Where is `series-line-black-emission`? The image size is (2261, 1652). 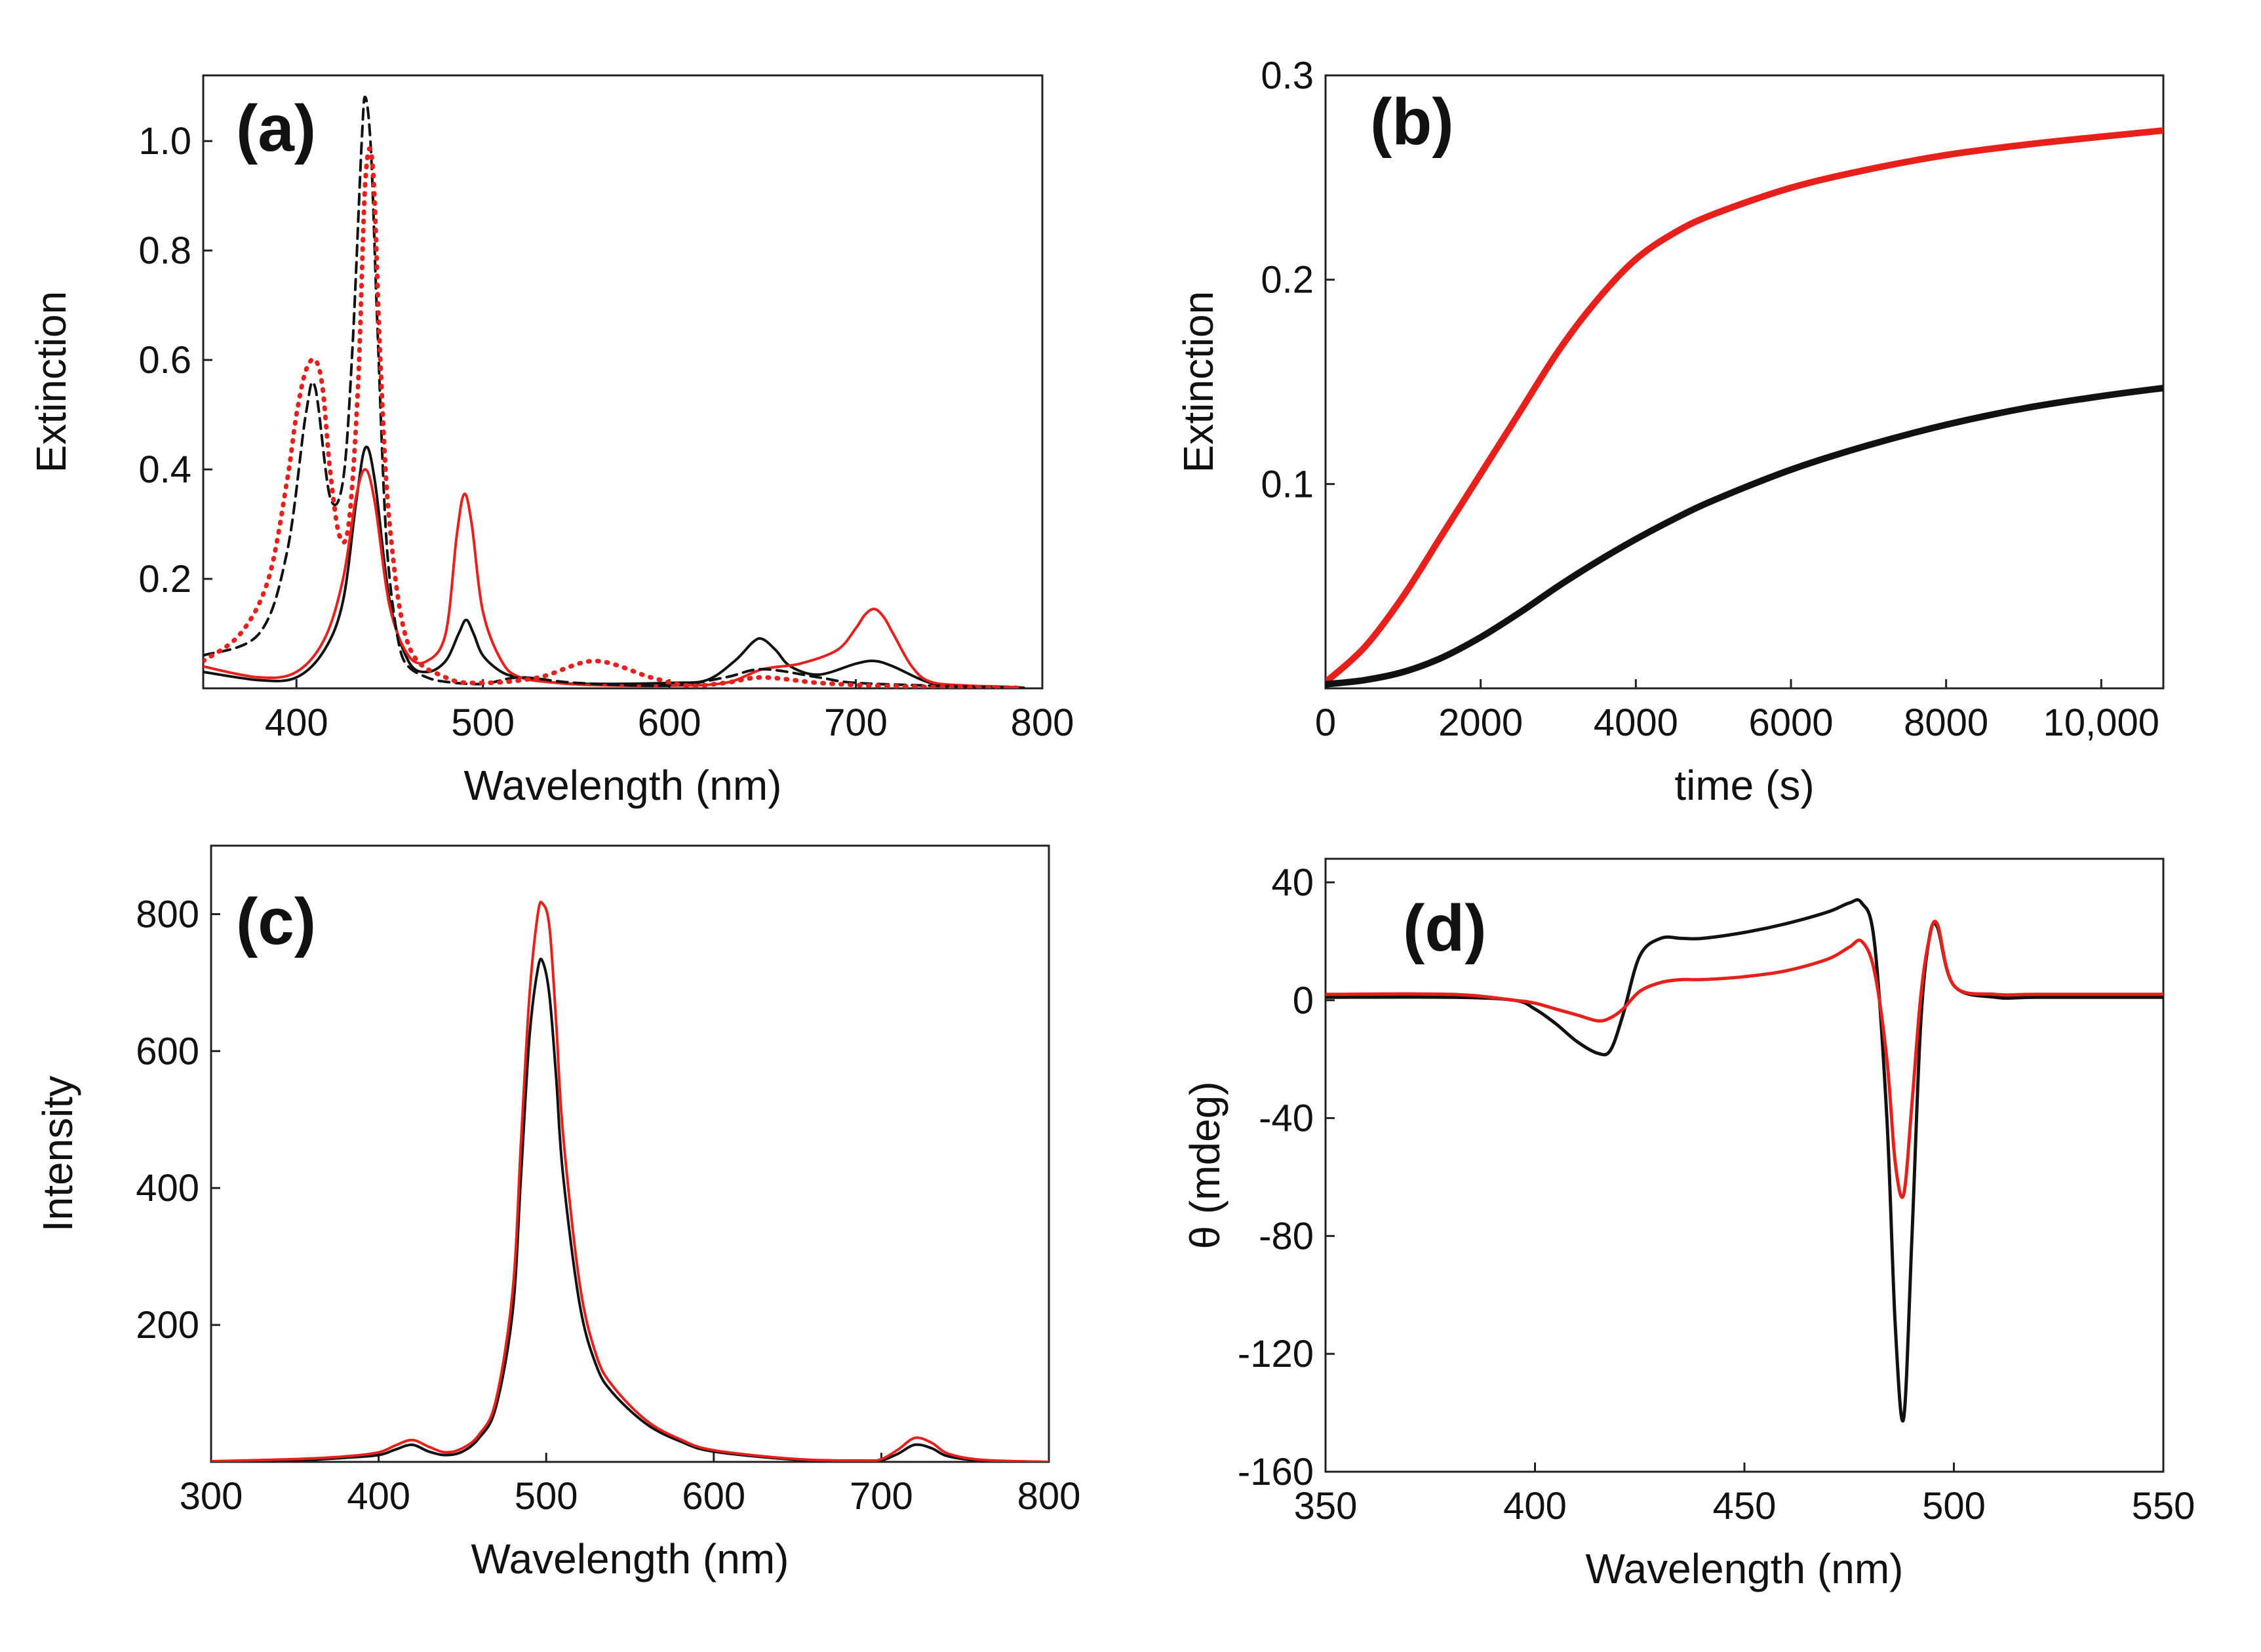
series-line-black-emission is located at coordinates (630, 1209).